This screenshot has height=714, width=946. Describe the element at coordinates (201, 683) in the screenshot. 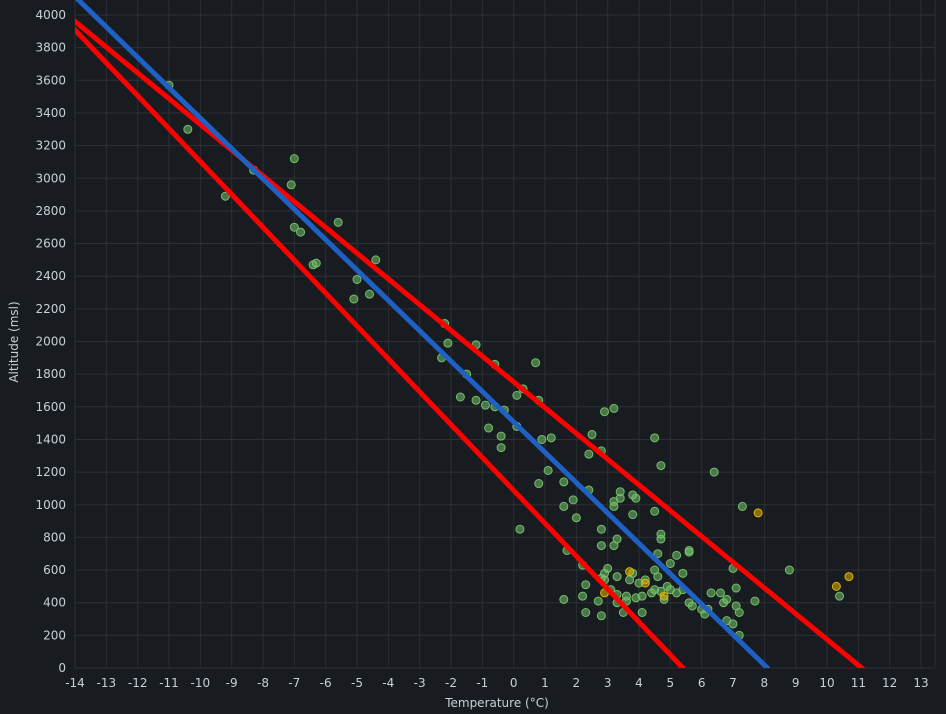

I see `x-tick-label: -10` at that location.